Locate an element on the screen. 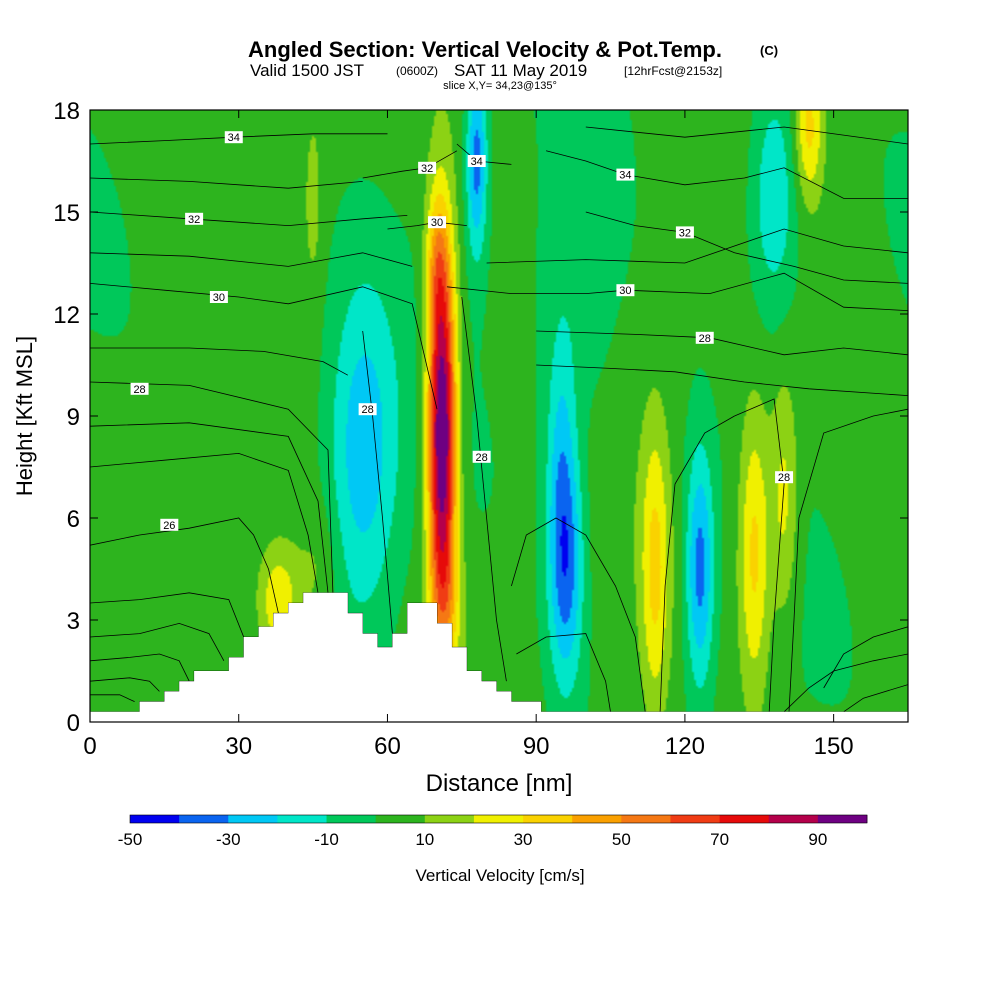  subtitle-forecast: [12hrFcst@2153z] is located at coordinates (673, 71).